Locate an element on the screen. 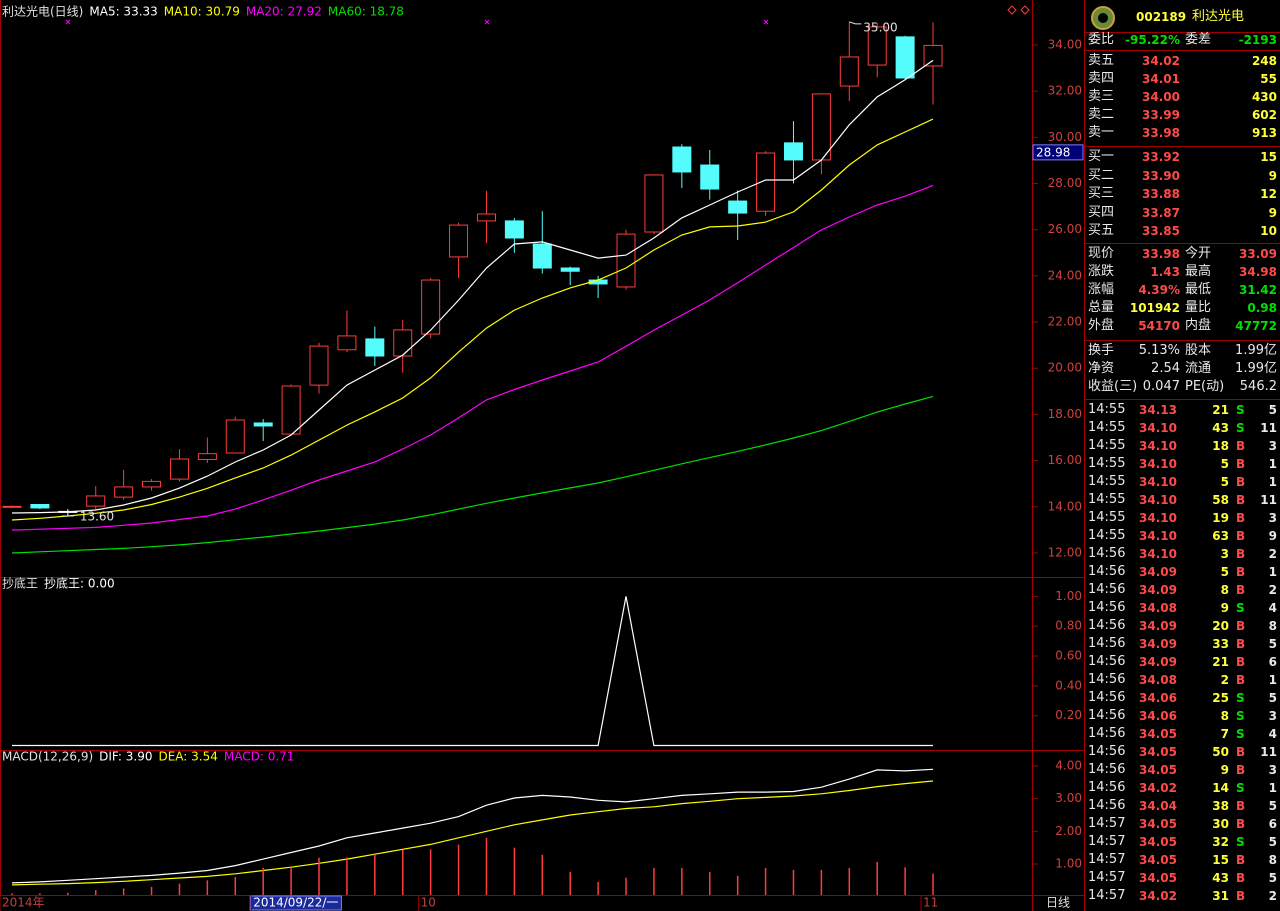 The image size is (1280, 911). stat-label: 量比 is located at coordinates (1198, 307).